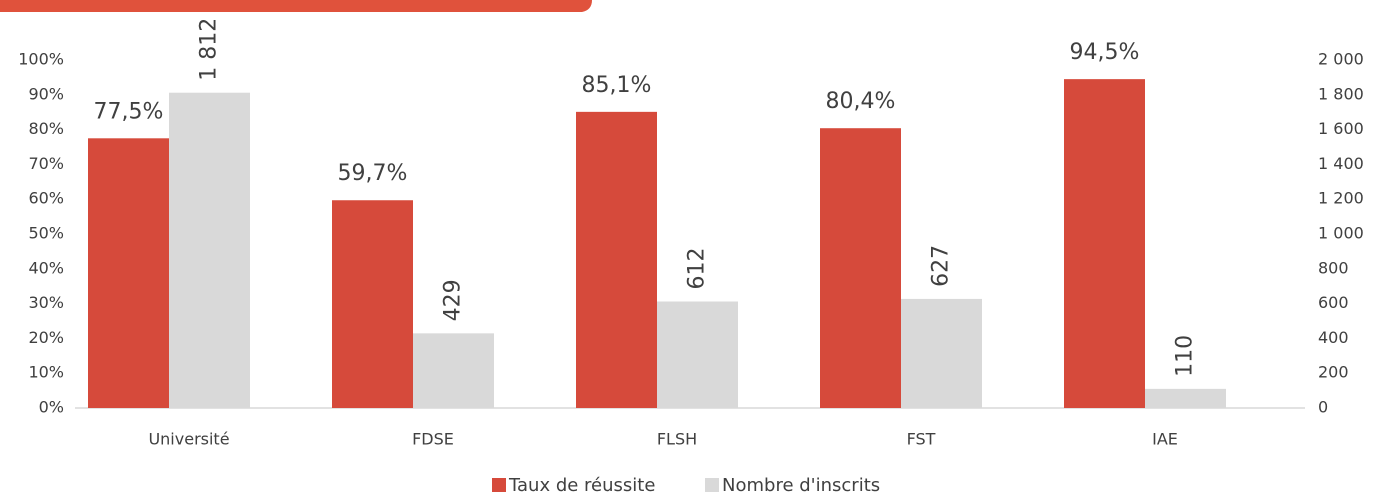 The width and height of the screenshot is (1386, 495). What do you see at coordinates (1341, 163) in the screenshot?
I see `y2-tick-label: 1 400` at bounding box center [1341, 163].